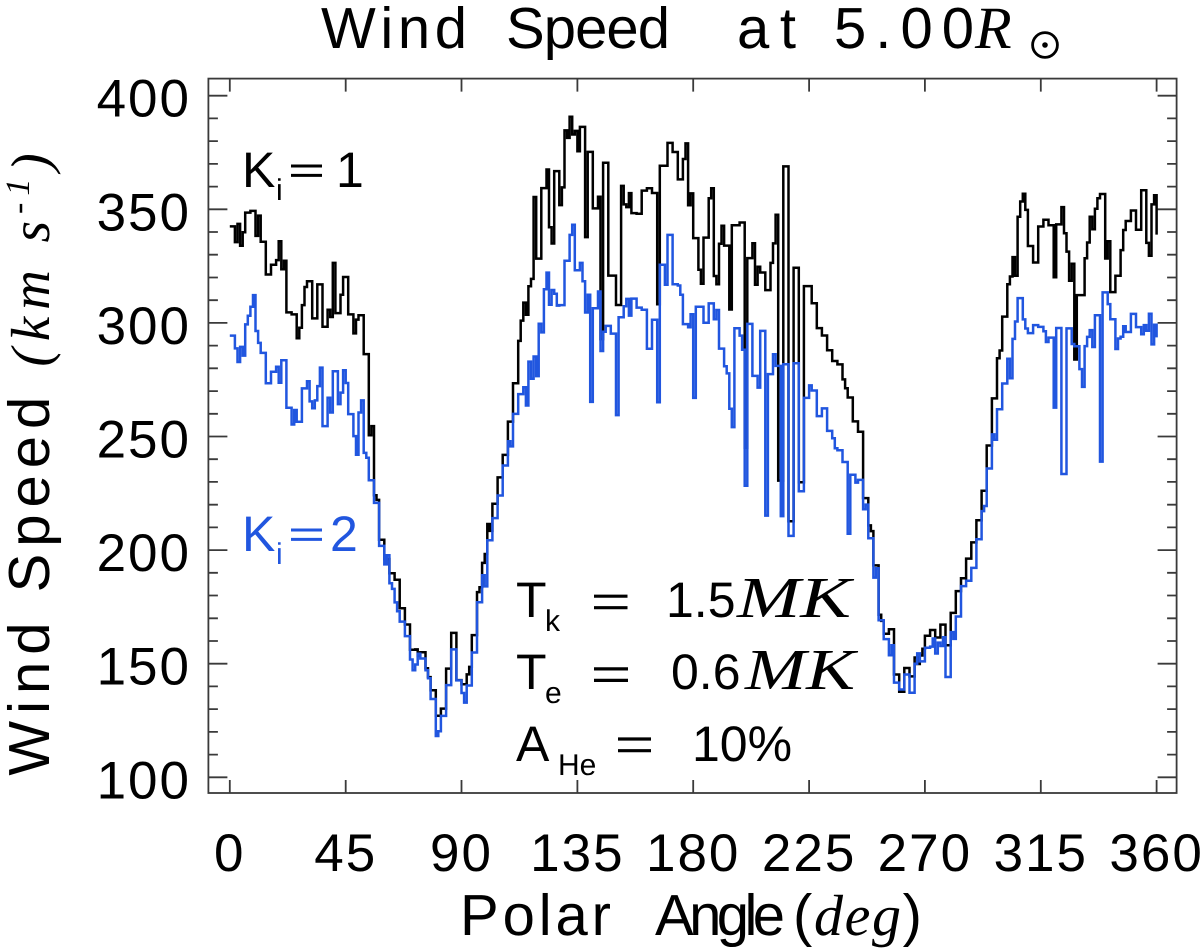 This screenshot has width=1200, height=952. Describe the element at coordinates (993, 30) in the screenshot. I see `svg-text: R` at that location.